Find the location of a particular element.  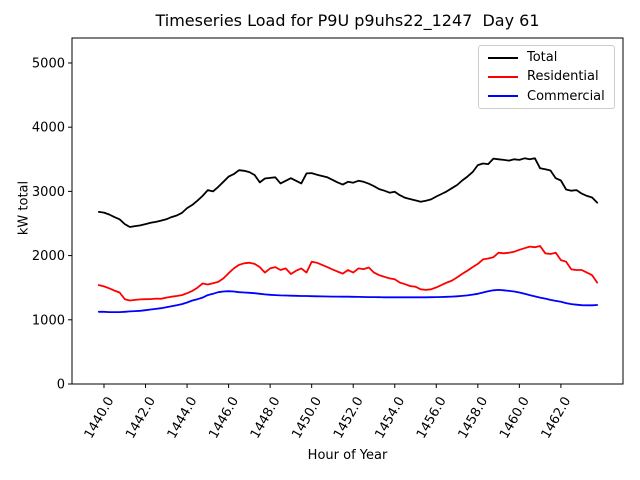

y-tick-label: 3000 is located at coordinates (48, 192).